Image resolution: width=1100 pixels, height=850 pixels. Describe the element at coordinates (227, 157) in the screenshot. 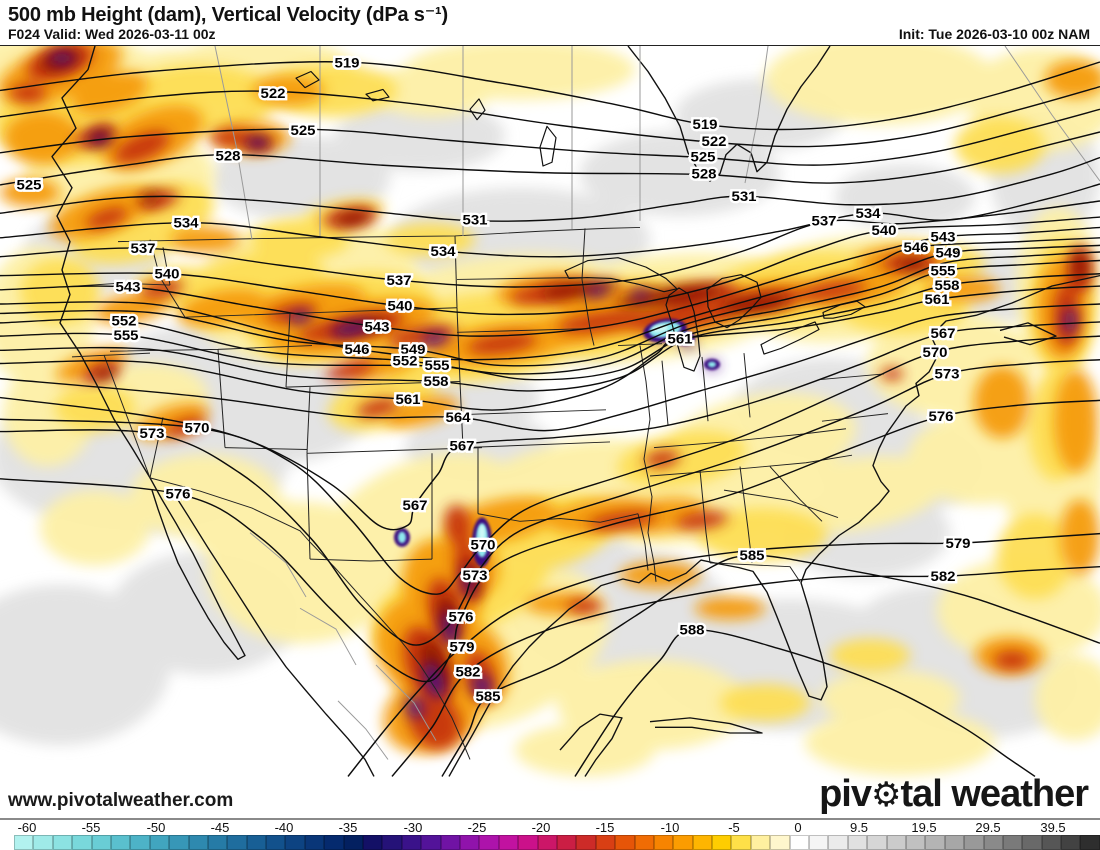

I see `contour-label-528: 528` at that location.